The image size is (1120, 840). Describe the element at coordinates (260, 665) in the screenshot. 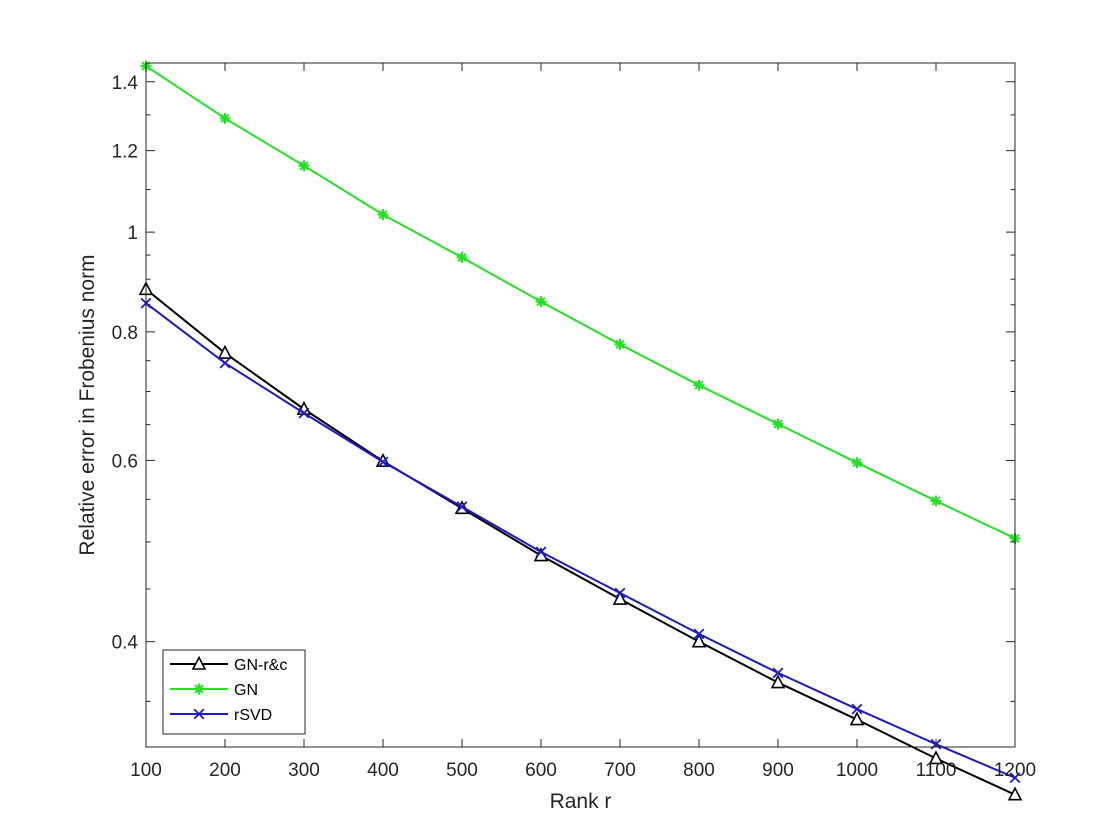

I see `legend-label: GN-r&c` at that location.